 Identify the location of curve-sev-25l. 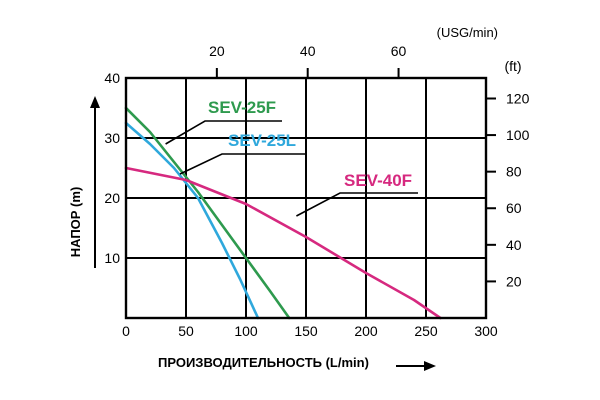
(192, 220).